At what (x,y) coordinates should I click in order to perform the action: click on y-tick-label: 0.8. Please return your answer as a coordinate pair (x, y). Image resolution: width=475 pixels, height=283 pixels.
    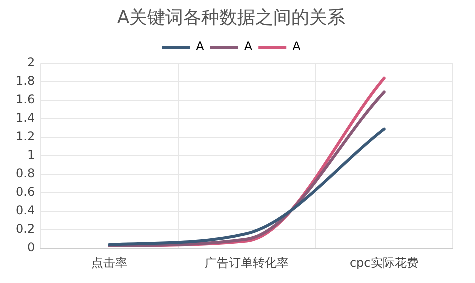
    Looking at the image, I should click on (26, 173).